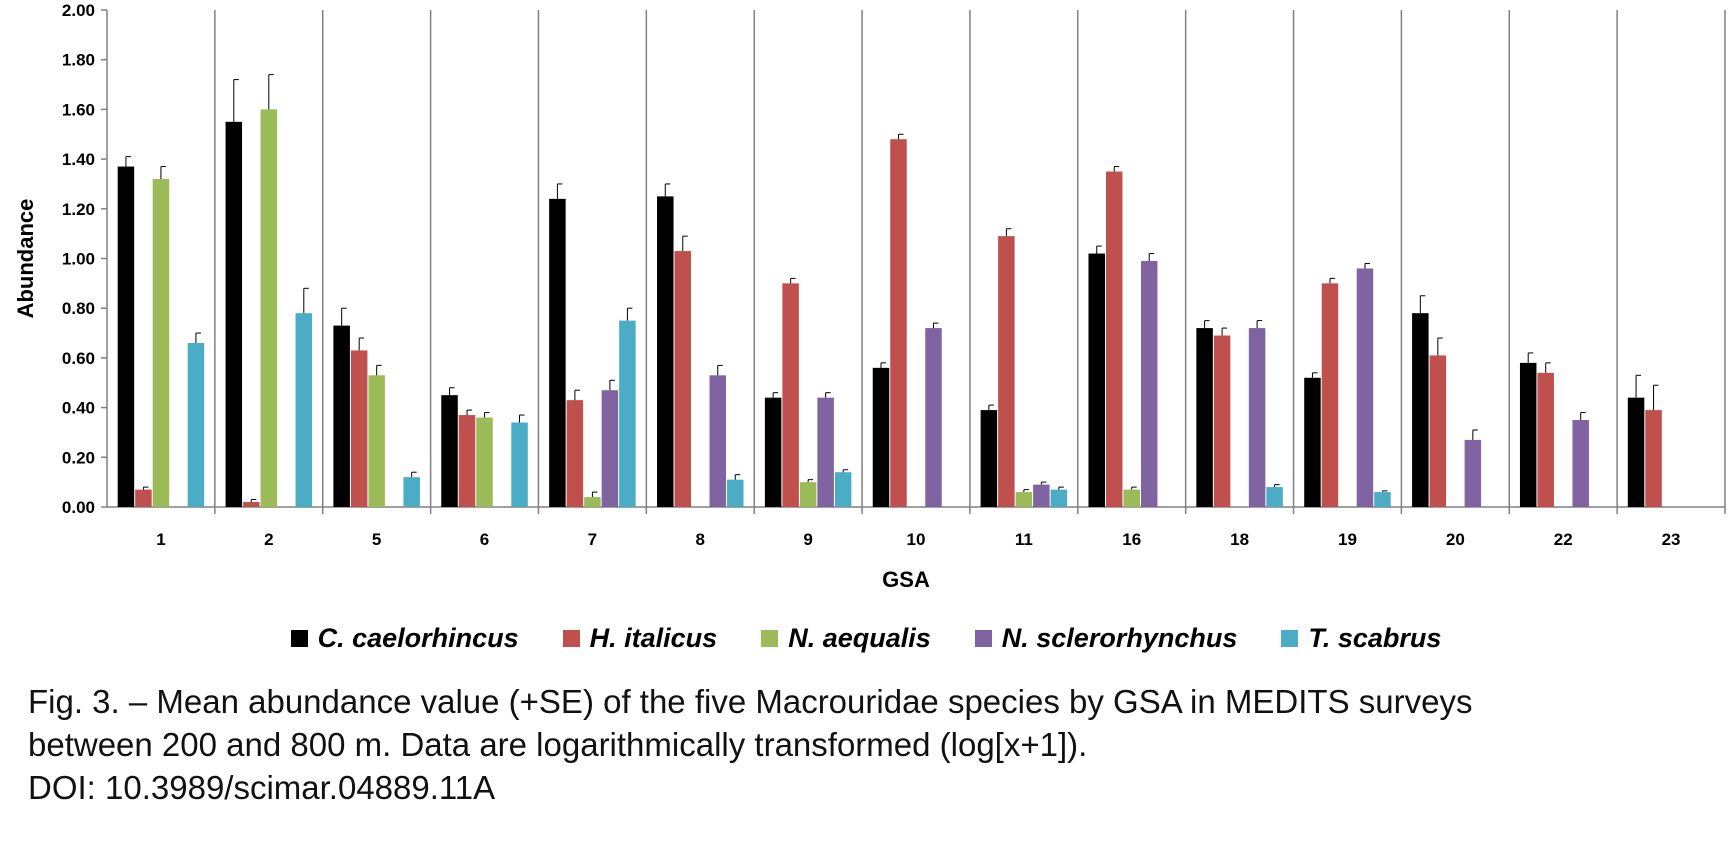 The image size is (1732, 847). What do you see at coordinates (859, 637) in the screenshot?
I see `legend-label: N. aequalis` at bounding box center [859, 637].